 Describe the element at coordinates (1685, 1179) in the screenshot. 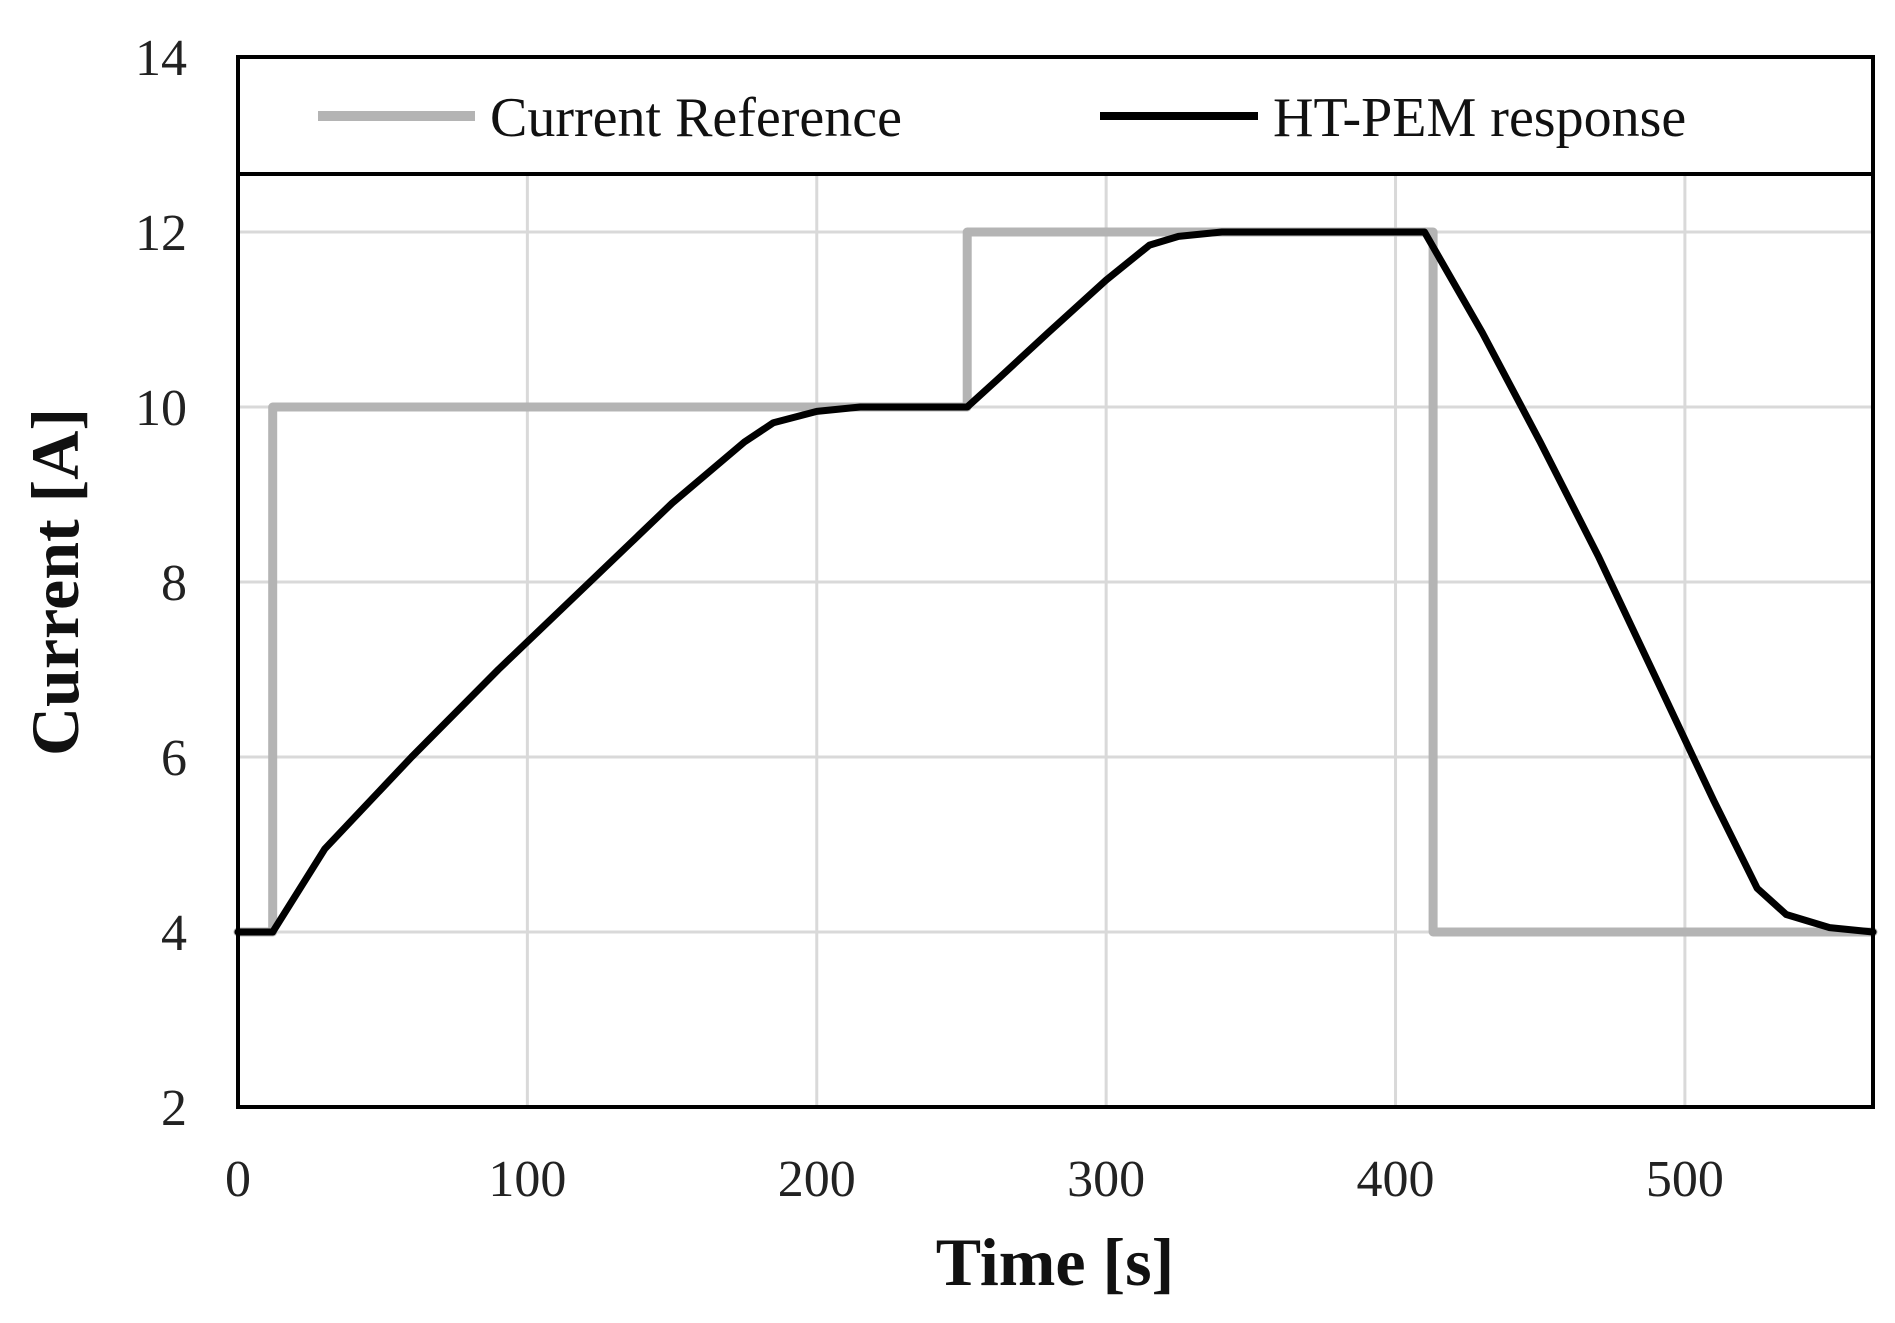

I see `x-tick-label: 500` at that location.